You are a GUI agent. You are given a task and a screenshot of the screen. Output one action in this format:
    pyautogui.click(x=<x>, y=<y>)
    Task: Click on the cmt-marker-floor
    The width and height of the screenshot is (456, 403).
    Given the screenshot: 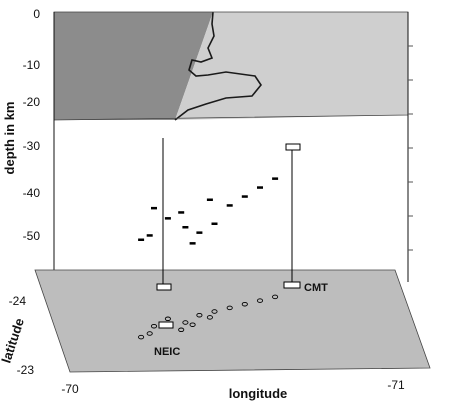 What is the action you would take?
    pyautogui.click(x=292, y=285)
    